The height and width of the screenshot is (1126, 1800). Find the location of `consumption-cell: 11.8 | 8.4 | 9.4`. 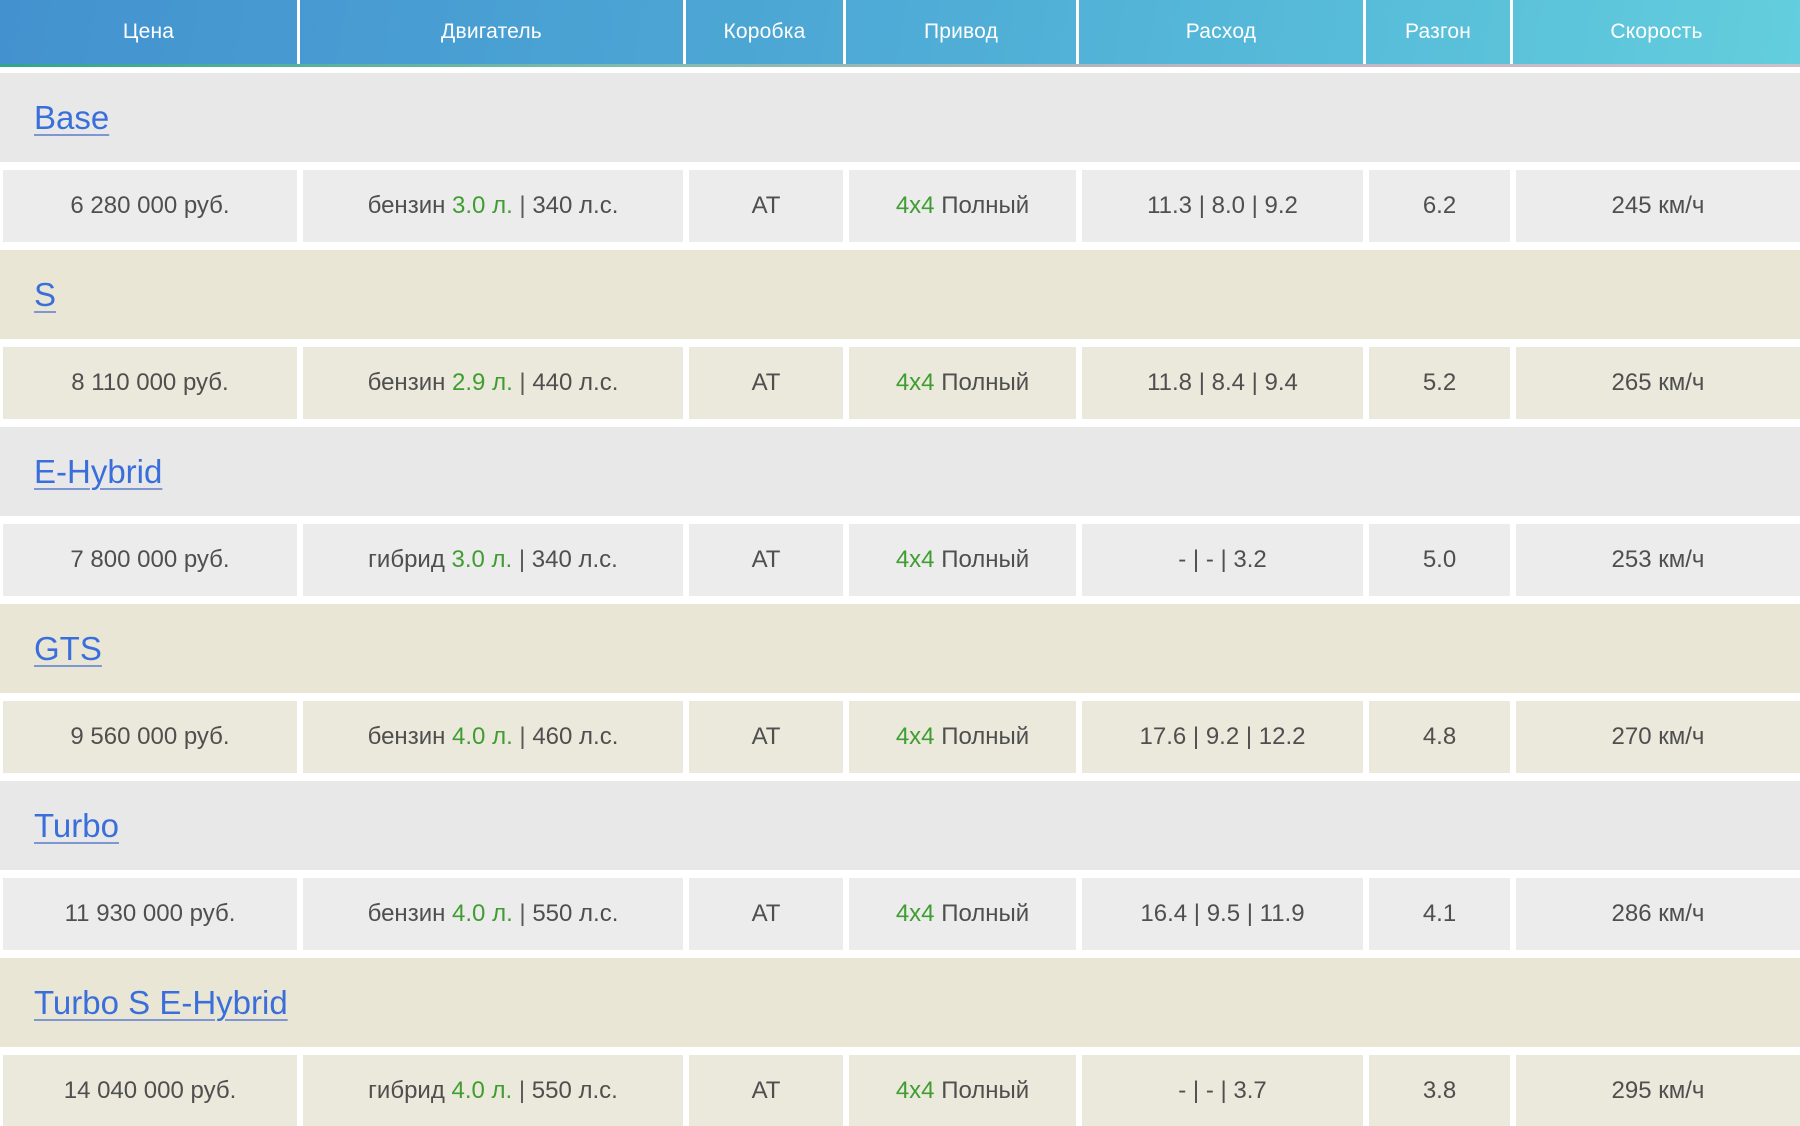

consumption-cell: 11.8 | 8.4 | 9.4 is located at coordinates (1222, 383).